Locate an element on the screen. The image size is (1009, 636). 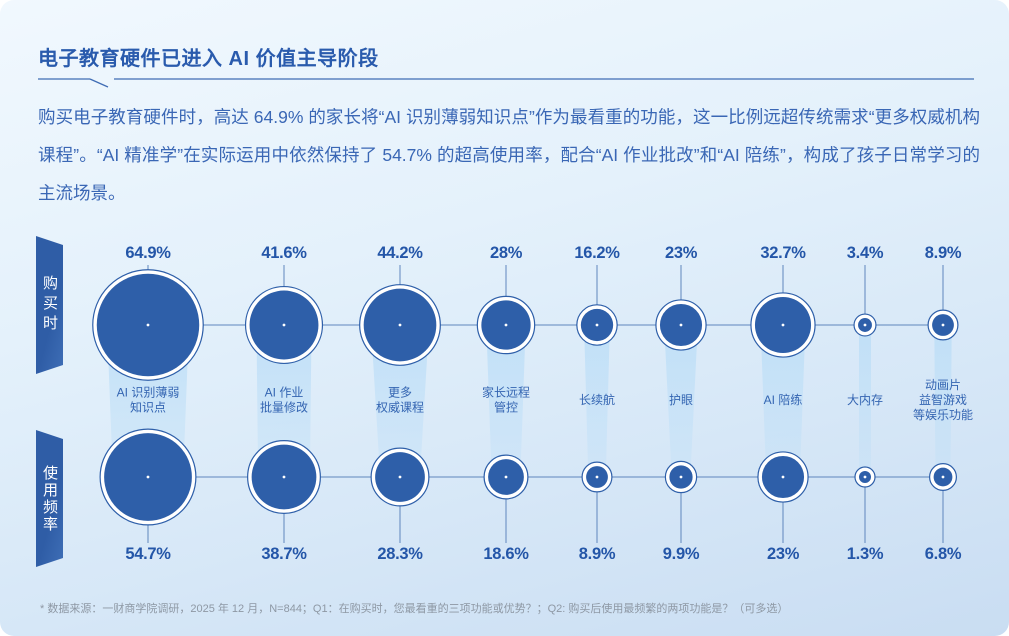
category-label-4: 长续航 is located at coordinates (597, 399).